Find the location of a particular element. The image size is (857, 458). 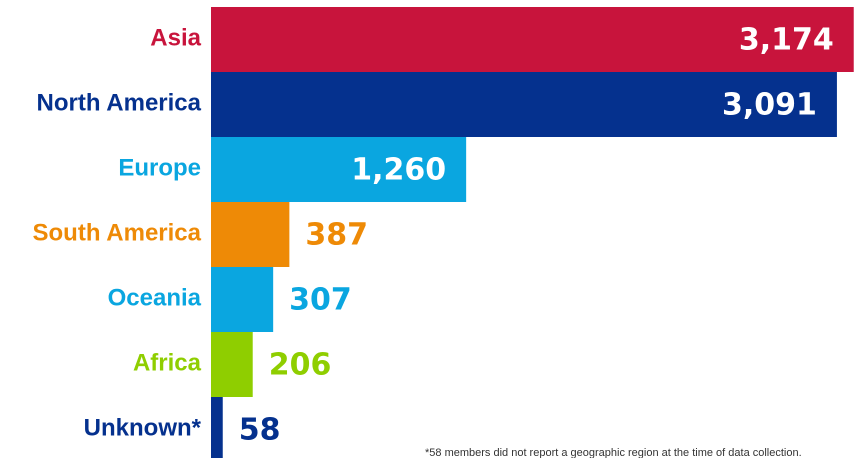

category-label: Oceania is located at coordinates (155, 297).